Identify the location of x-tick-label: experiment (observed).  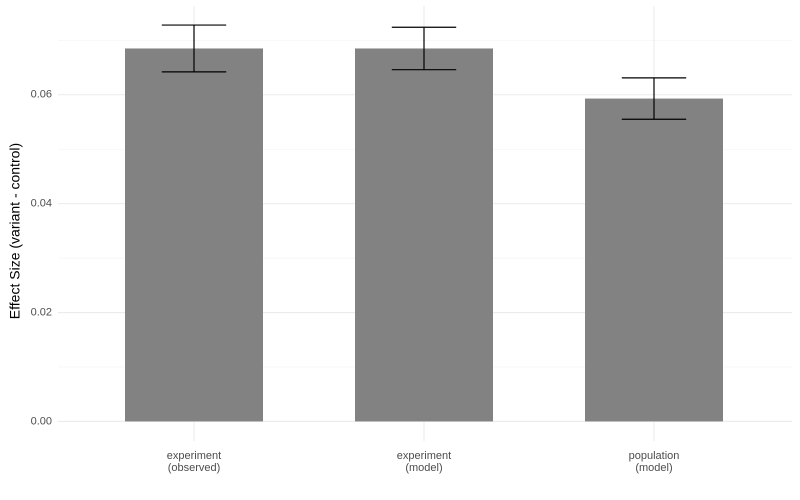
(194, 462).